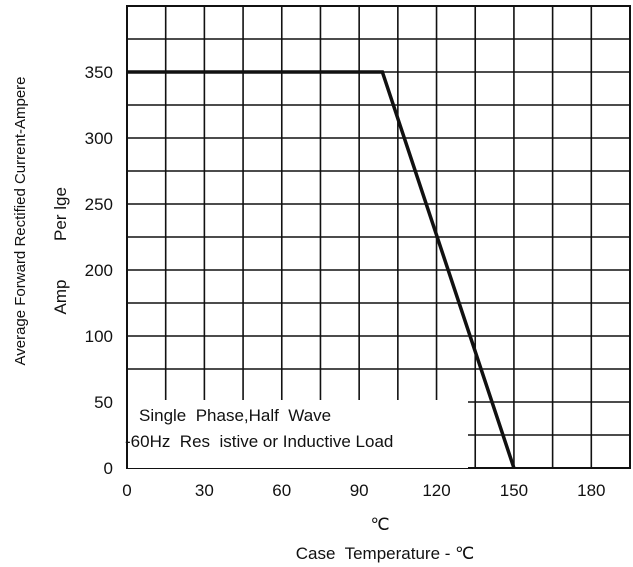  Describe the element at coordinates (591, 490) in the screenshot. I see `x-tick-label: 180` at that location.